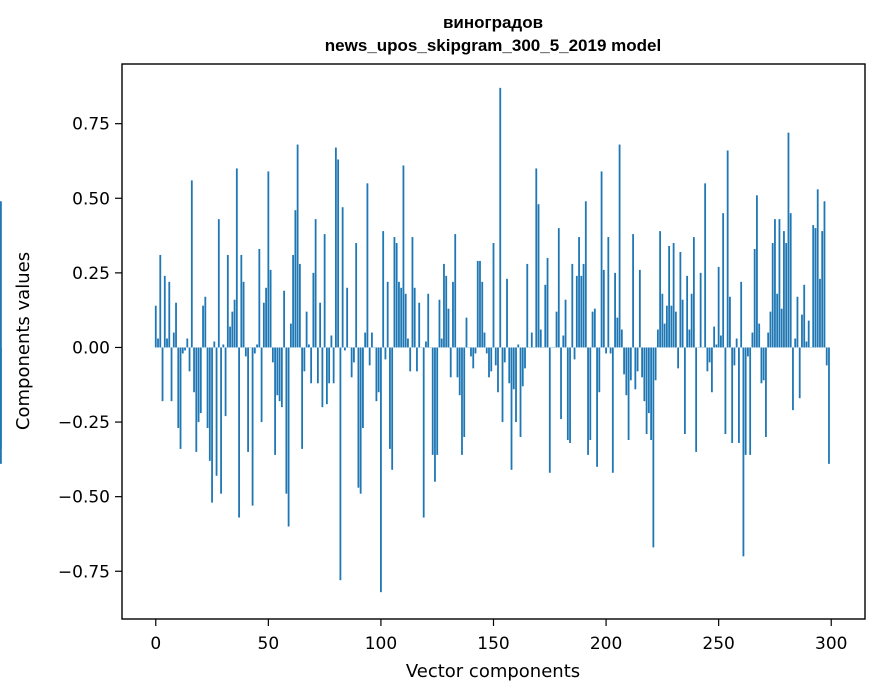 Image resolution: width=880 pixels, height=696 pixels. I want to click on x-tick-label: 0, so click(155, 644).